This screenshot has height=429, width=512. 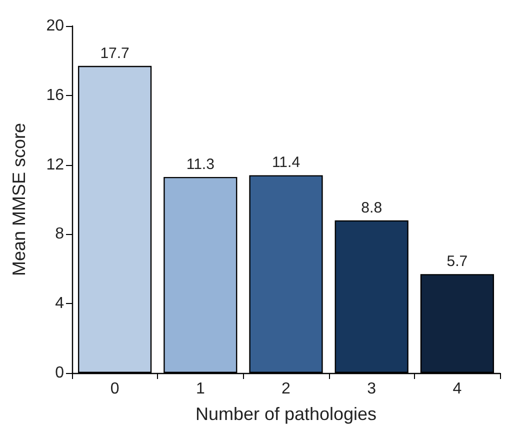 I want to click on data-label: 11.3, so click(x=200, y=164).